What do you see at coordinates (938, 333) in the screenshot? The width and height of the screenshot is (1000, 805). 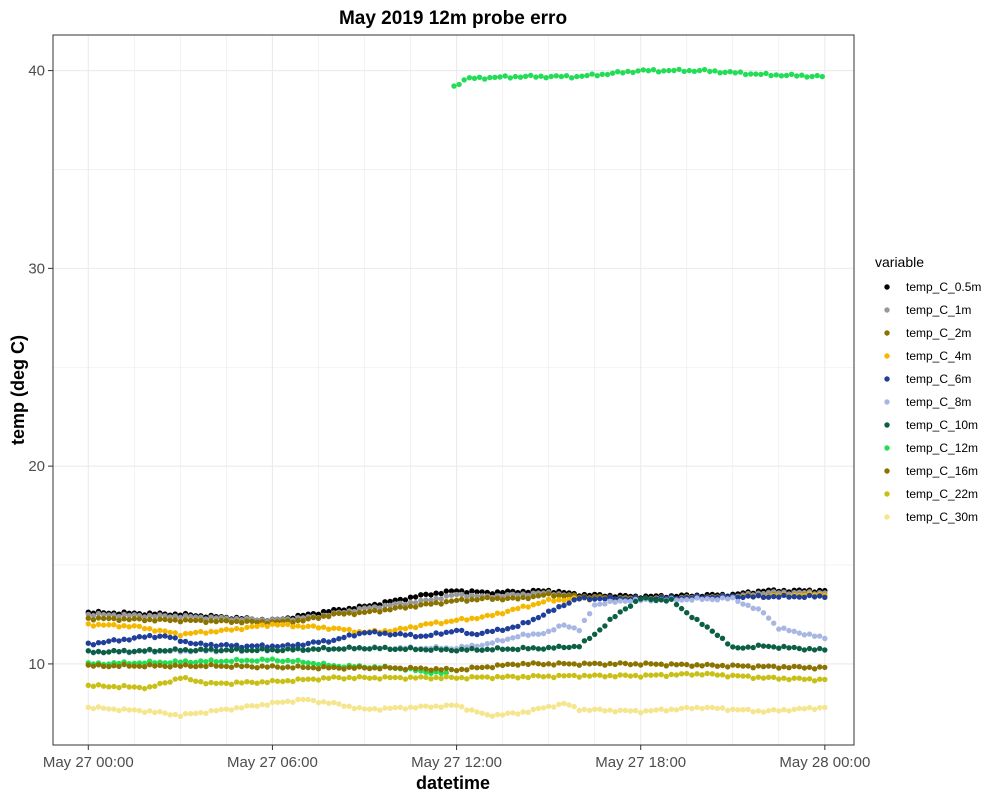 I see `legend-label: temp_C_2m` at bounding box center [938, 333].